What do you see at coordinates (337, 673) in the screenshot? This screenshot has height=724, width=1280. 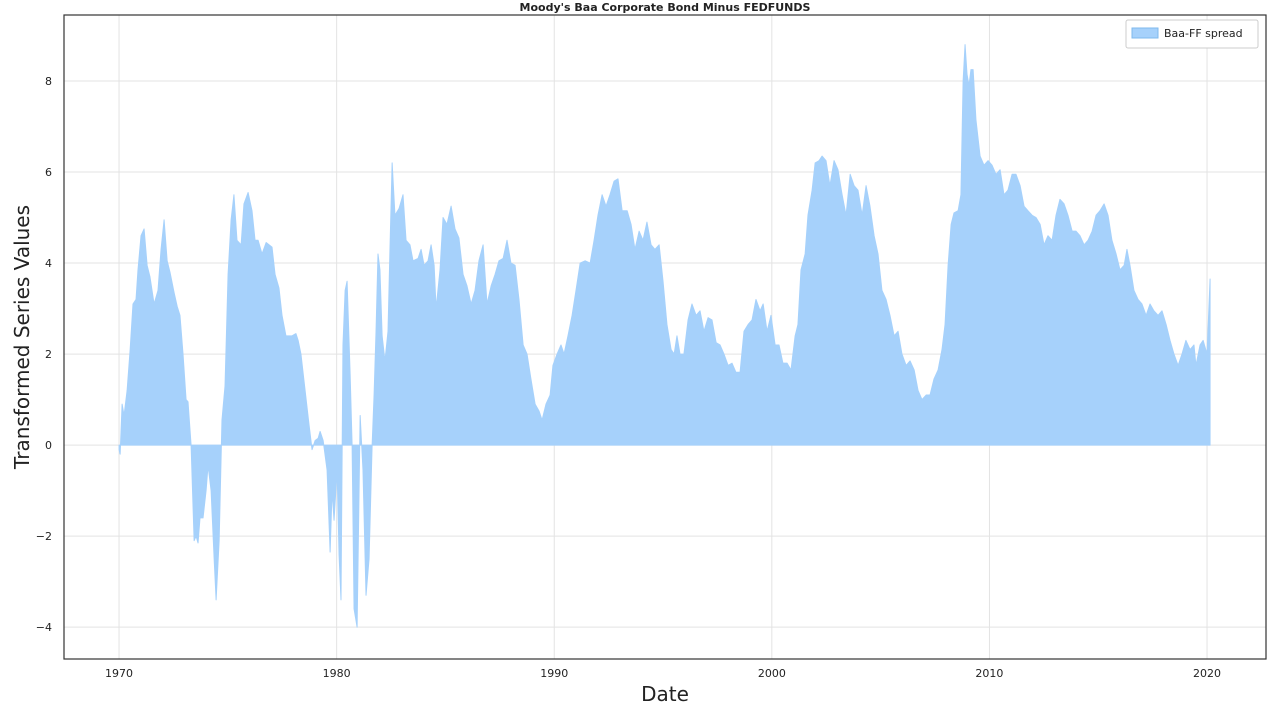 I see `x-tick-label: 1980` at bounding box center [337, 673].